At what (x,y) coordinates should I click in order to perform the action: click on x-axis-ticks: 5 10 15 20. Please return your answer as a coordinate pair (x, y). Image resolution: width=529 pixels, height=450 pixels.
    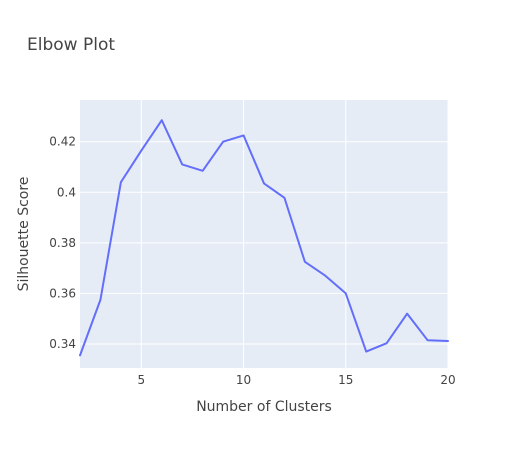
    Looking at the image, I should click on (297, 380).